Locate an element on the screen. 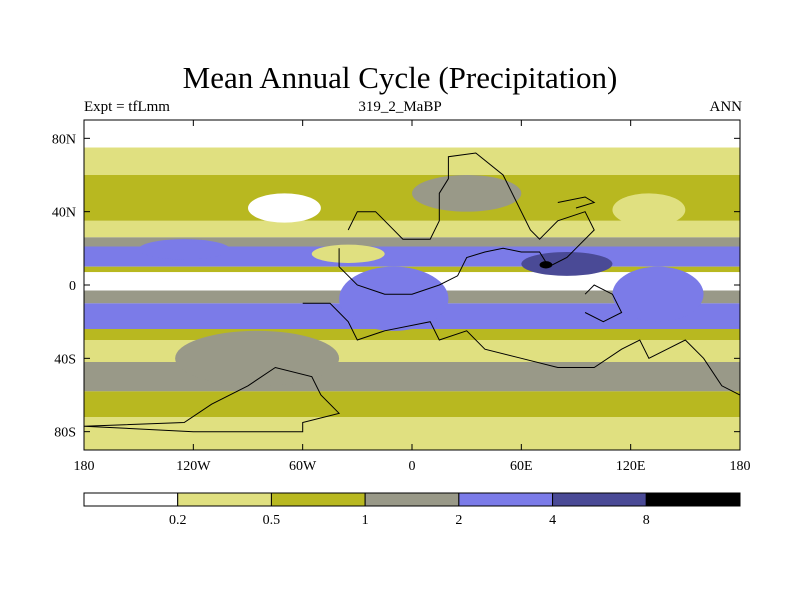 This screenshot has height=600, width=800. legend-level-label: 0.5 is located at coordinates (272, 520).